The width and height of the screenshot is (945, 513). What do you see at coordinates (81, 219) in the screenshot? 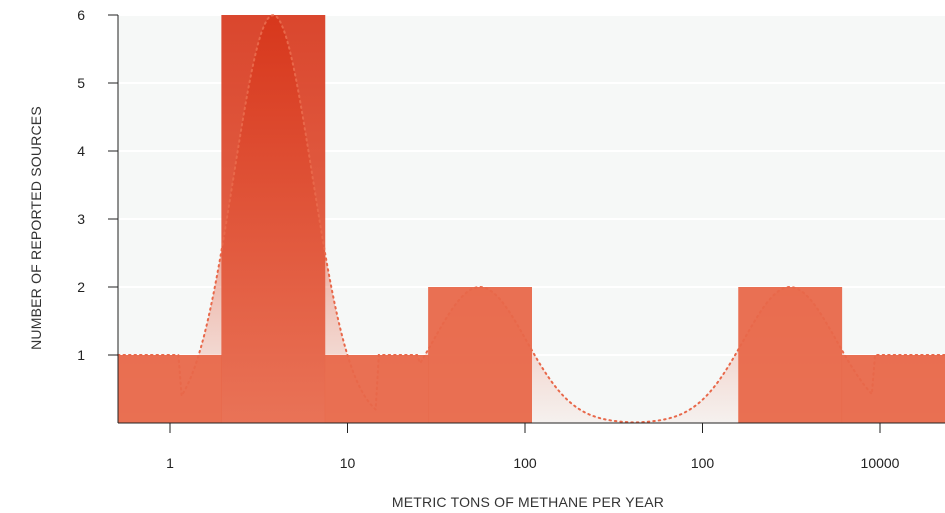
I see `y-tick-label: 3` at bounding box center [81, 219].